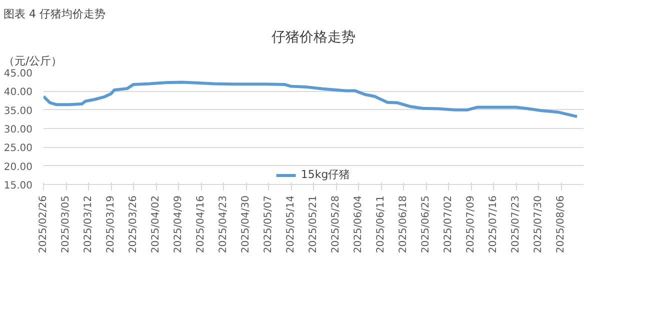  Describe the element at coordinates (18, 111) in the screenshot. I see `y-tick-label: 35.00` at that location.